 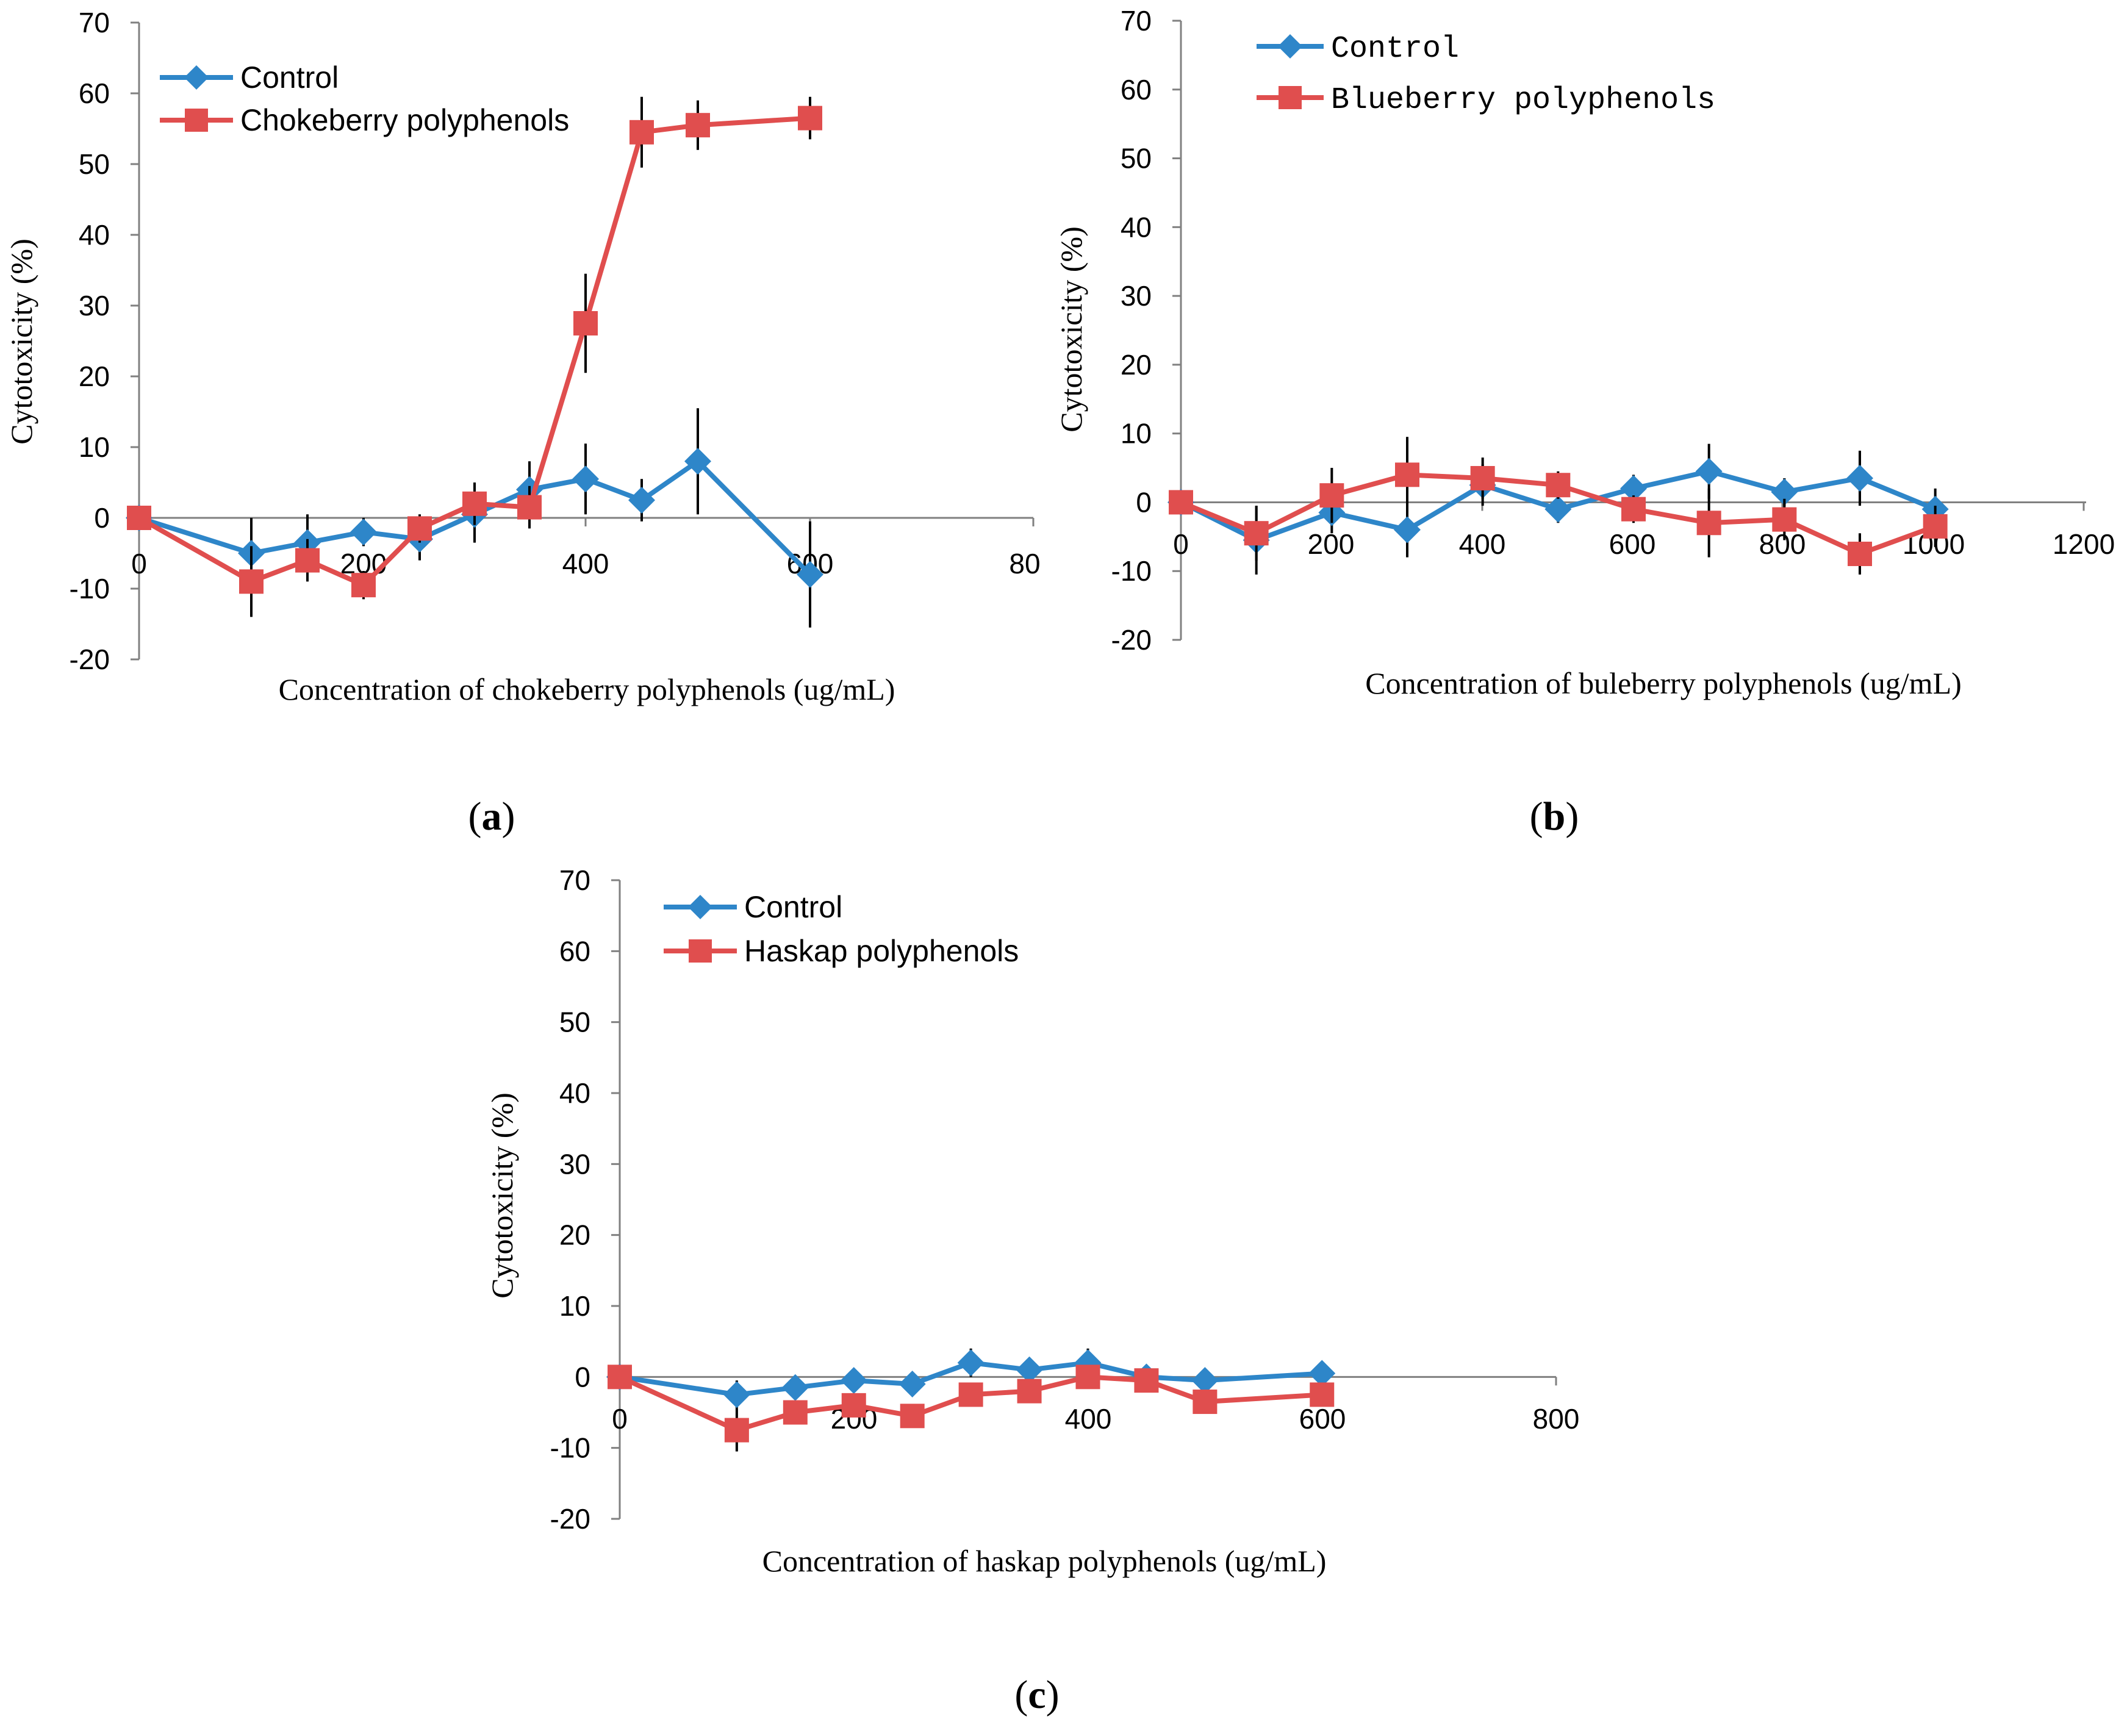 What do you see at coordinates (1554, 816) in the screenshot?
I see `panel-label: (b)` at bounding box center [1554, 816].